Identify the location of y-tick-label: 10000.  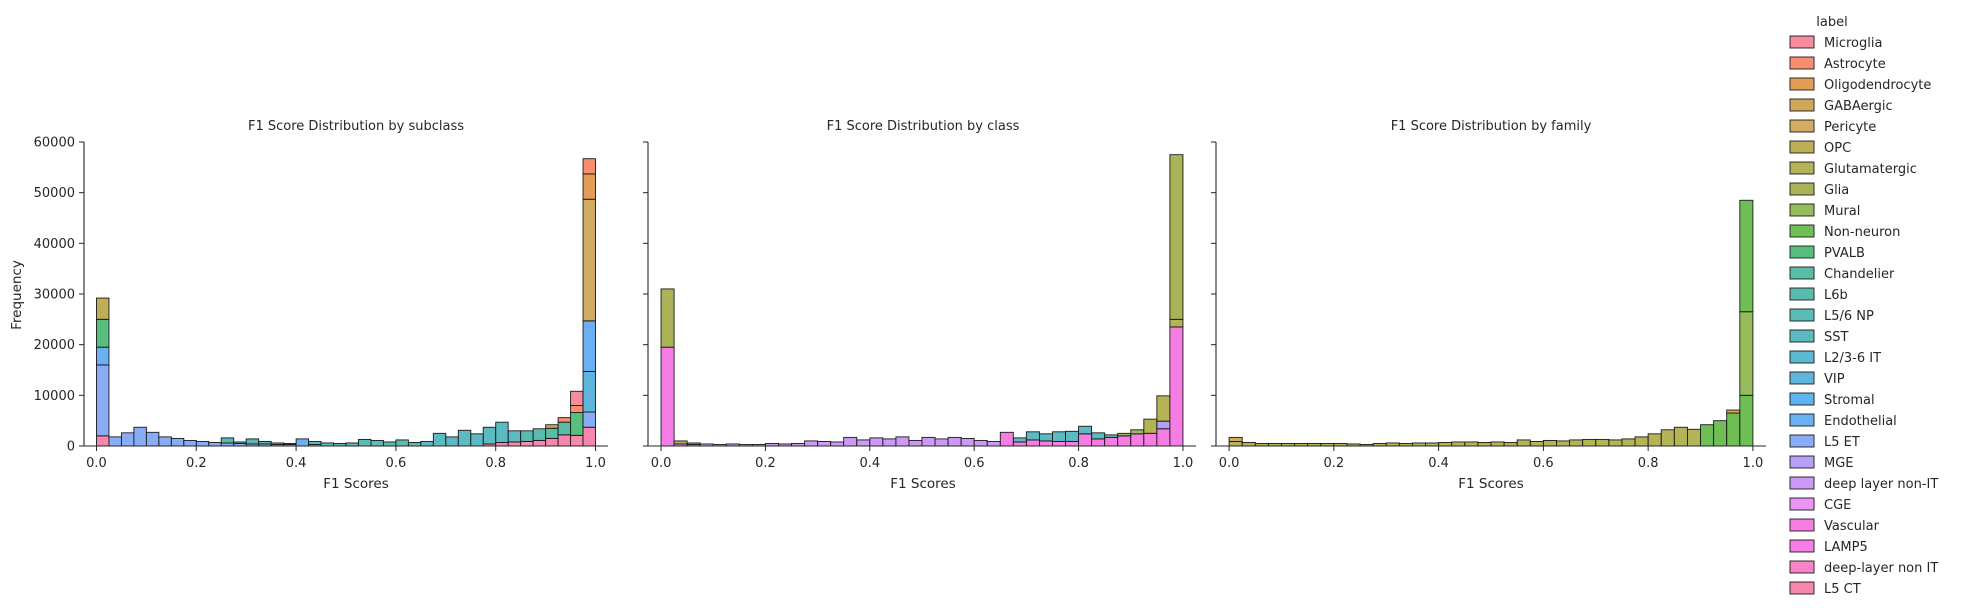
(54, 396).